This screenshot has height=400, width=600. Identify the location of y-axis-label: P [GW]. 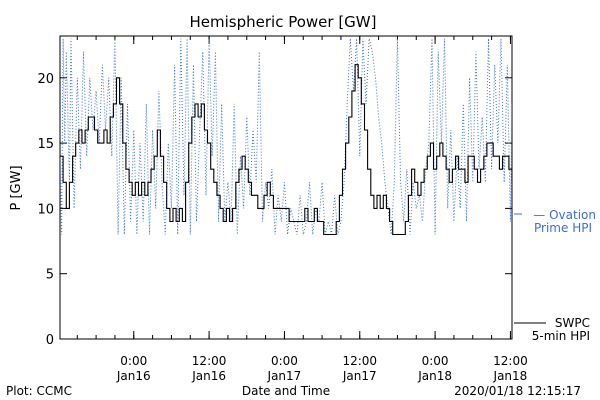
(16, 187).